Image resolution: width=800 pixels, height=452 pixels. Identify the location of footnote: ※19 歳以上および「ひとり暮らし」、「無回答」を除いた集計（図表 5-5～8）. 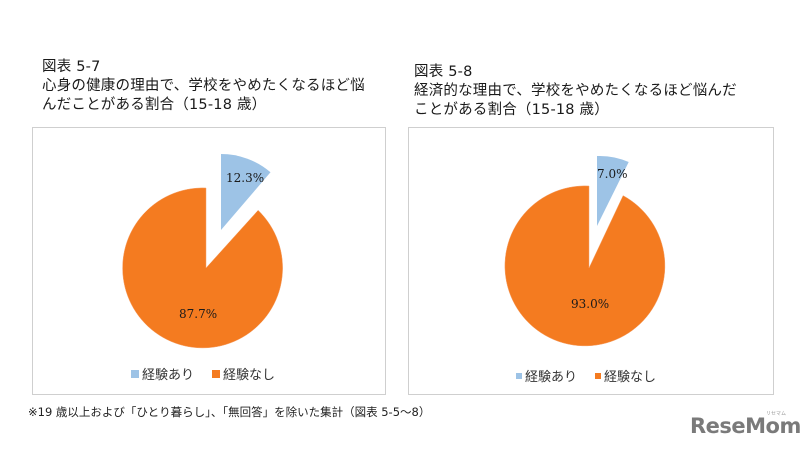
(229, 412).